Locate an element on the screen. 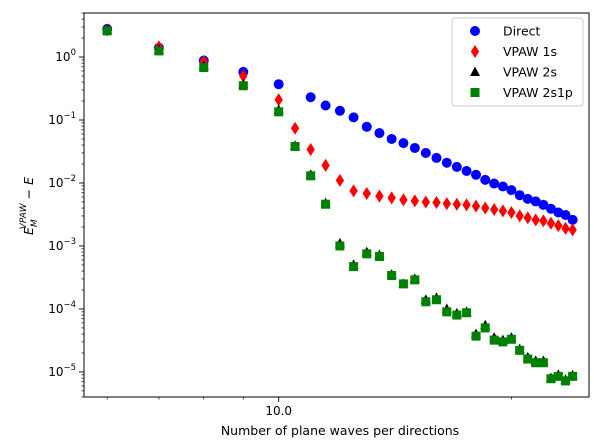 The width and height of the screenshot is (594, 441). legend-box is located at coordinates (517, 62).